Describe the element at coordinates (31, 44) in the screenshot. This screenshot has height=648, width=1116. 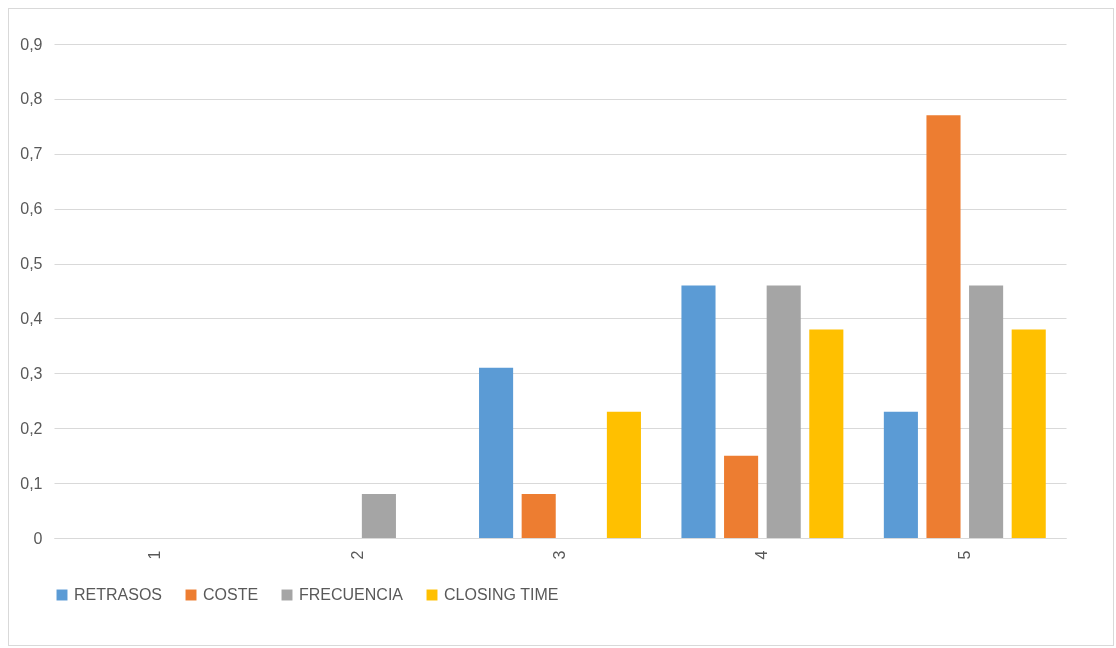
I see `y-tick-label: 0,9` at that location.